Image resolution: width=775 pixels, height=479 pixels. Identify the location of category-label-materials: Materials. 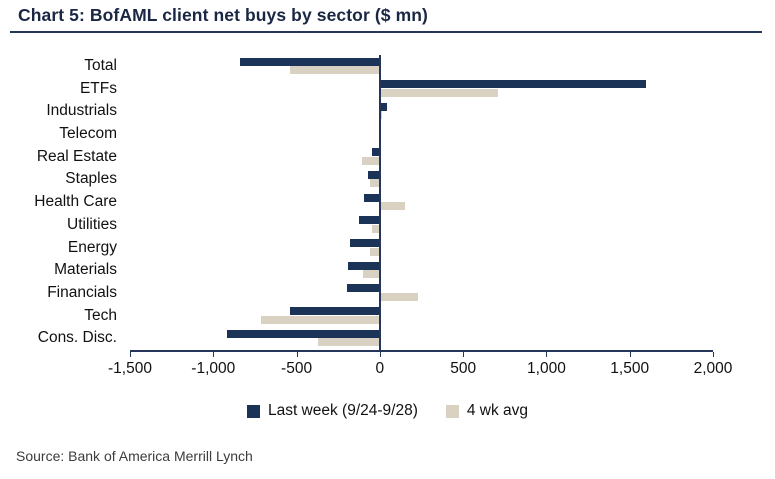
(85, 270).